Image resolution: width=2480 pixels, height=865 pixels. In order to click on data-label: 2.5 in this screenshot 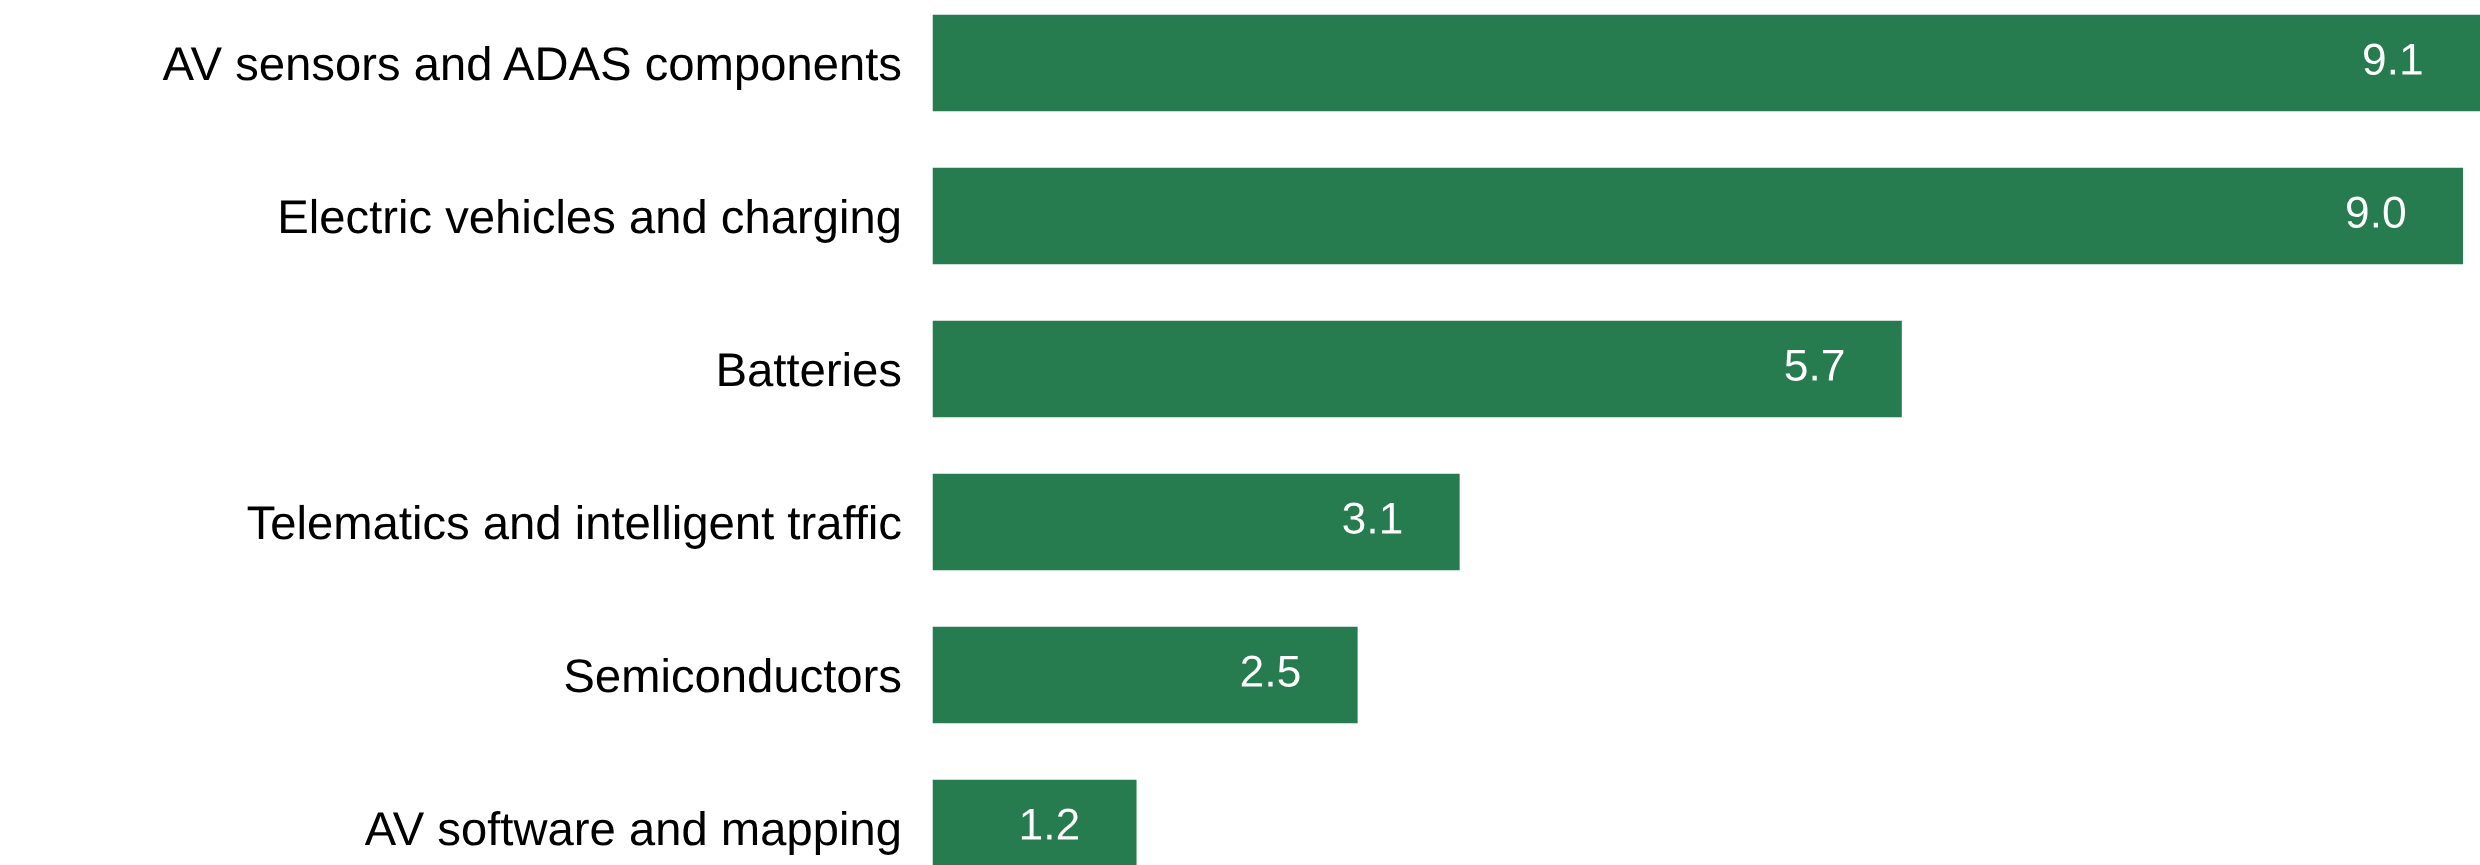, I will do `click(1270, 671)`.